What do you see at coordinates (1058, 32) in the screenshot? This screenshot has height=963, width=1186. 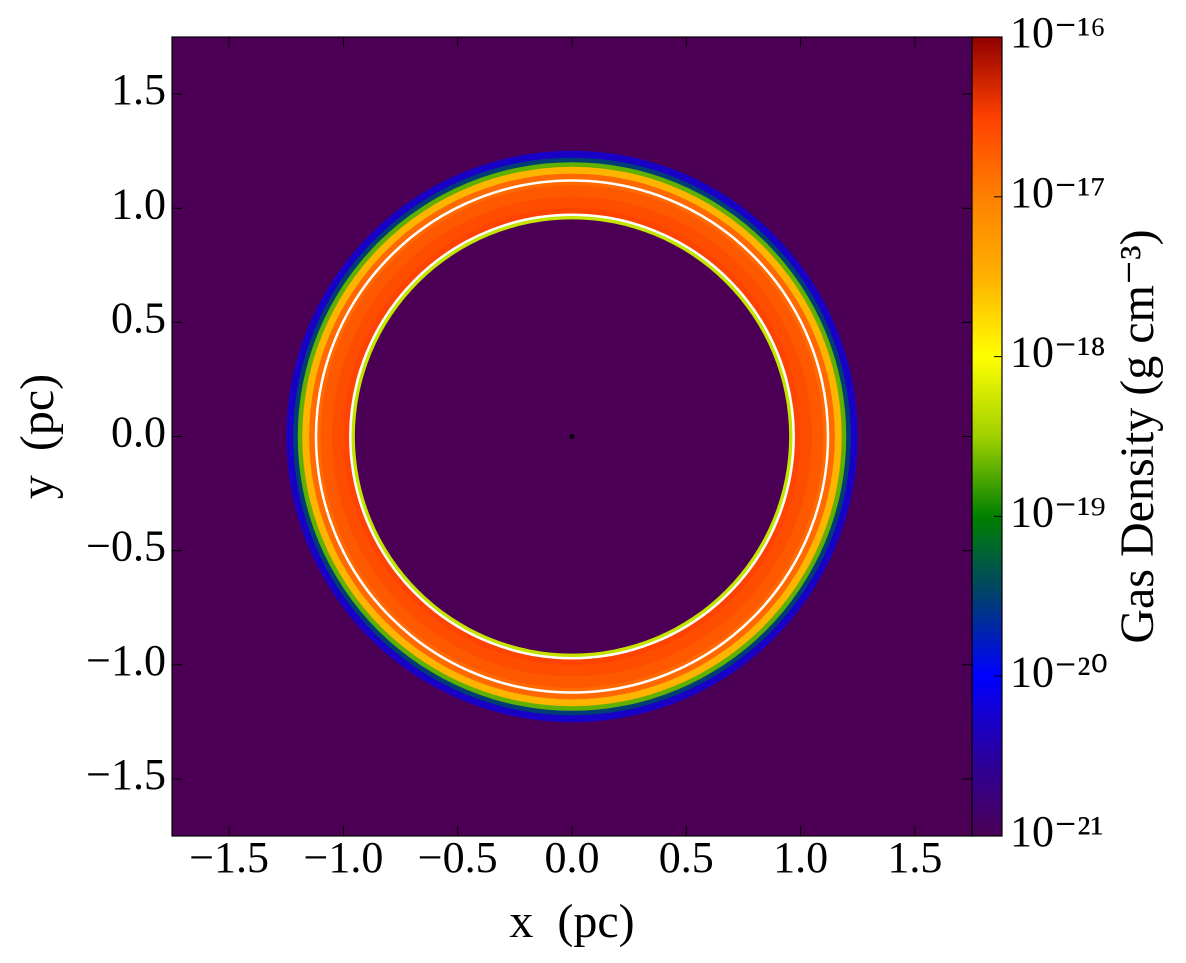 I see `colorbar-tick-label: 10⁻¹⁶` at bounding box center [1058, 32].